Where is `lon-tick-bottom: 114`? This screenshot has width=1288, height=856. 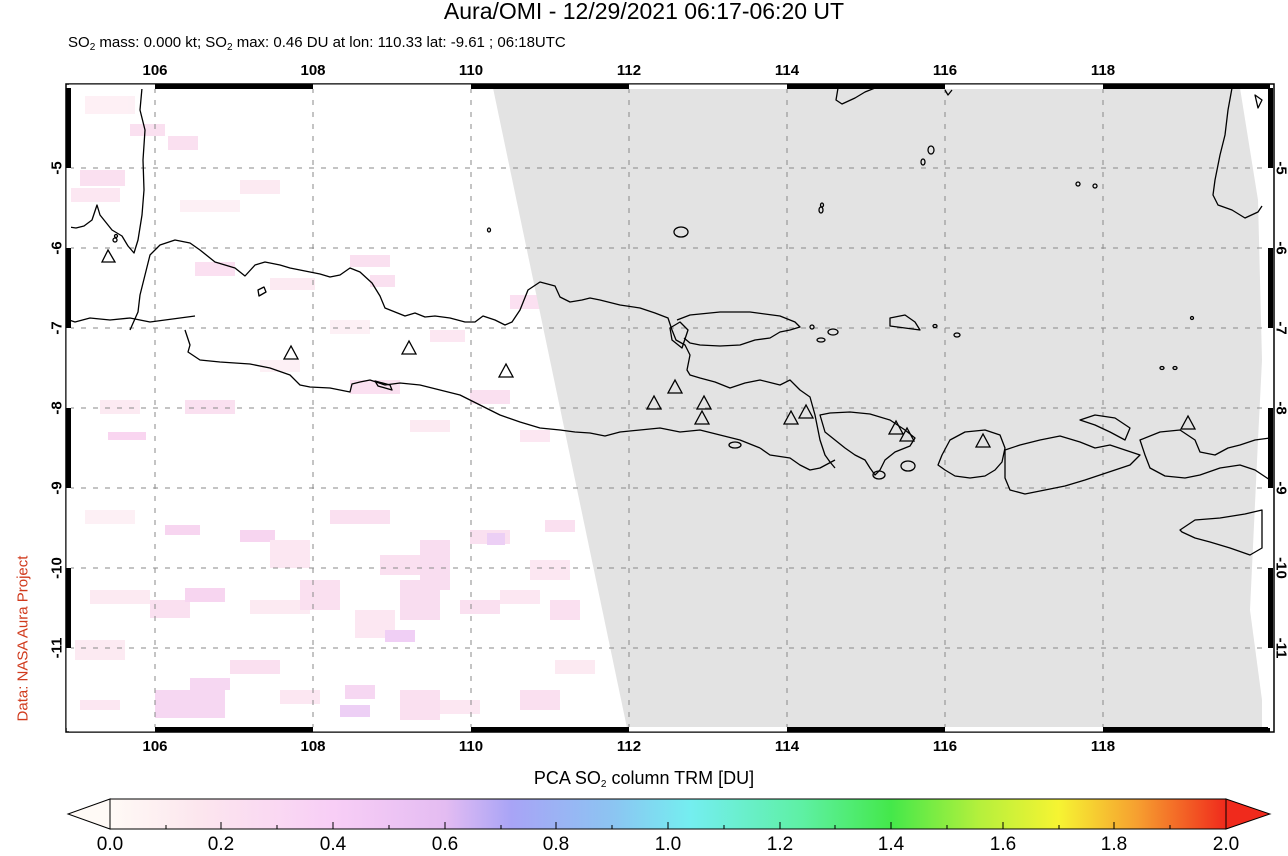 lon-tick-bottom: 114 is located at coordinates (787, 746).